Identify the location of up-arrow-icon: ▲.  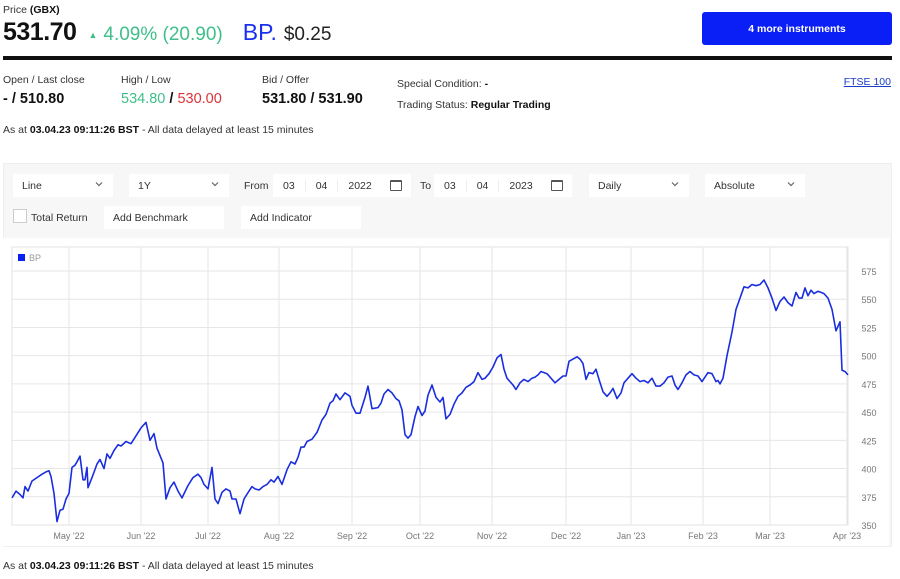
(93, 35).